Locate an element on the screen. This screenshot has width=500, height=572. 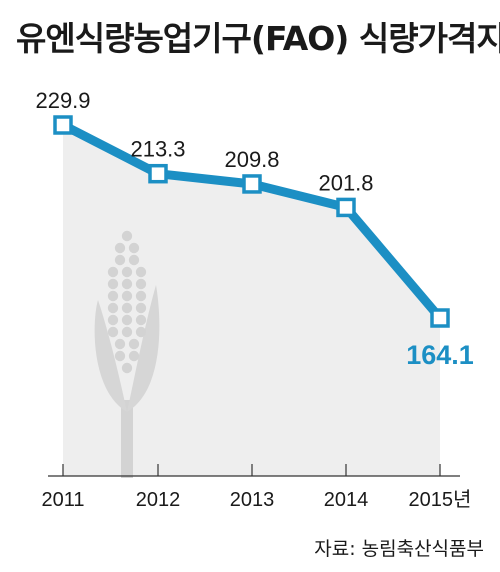
data-label-2012: 213.3 is located at coordinates (157, 149).